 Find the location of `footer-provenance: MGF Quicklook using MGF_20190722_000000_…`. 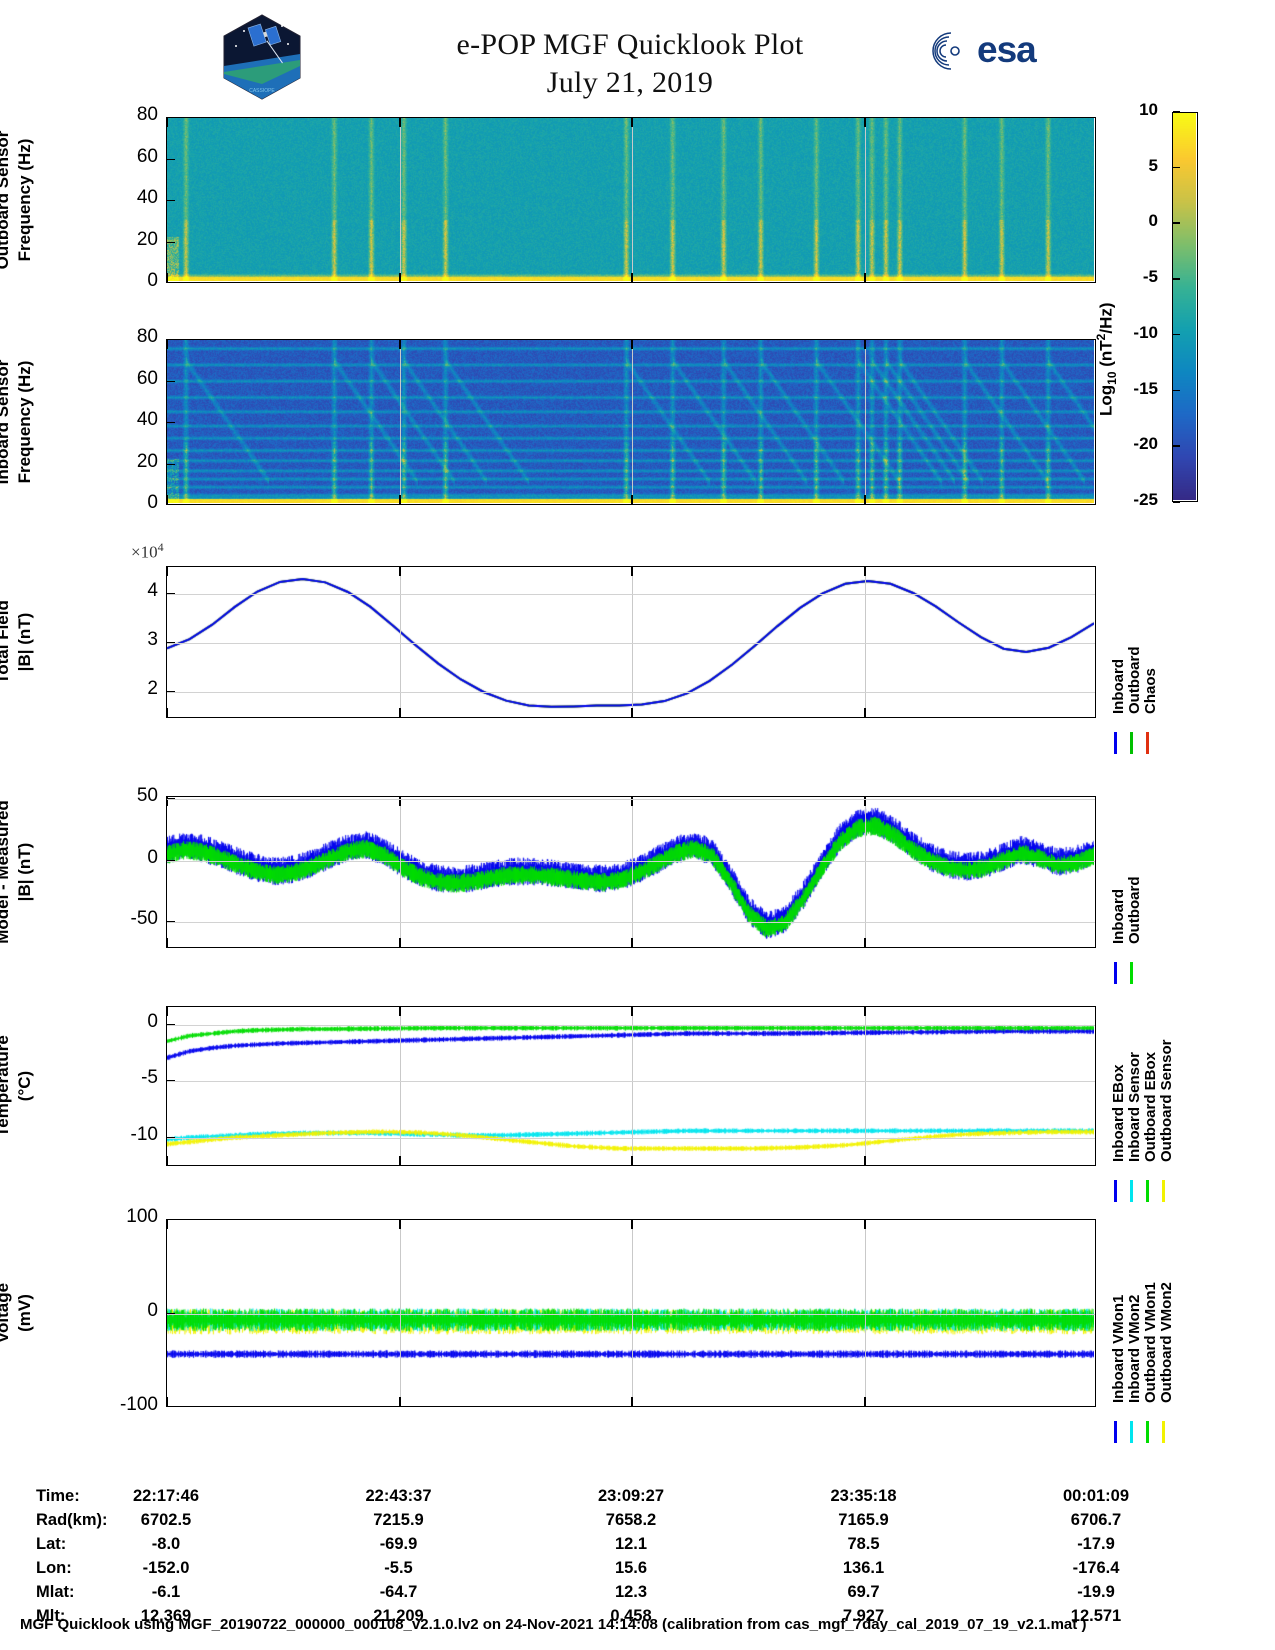

footer-provenance: MGF Quicklook using MGF_20190722_000000_… is located at coordinates (553, 1624).